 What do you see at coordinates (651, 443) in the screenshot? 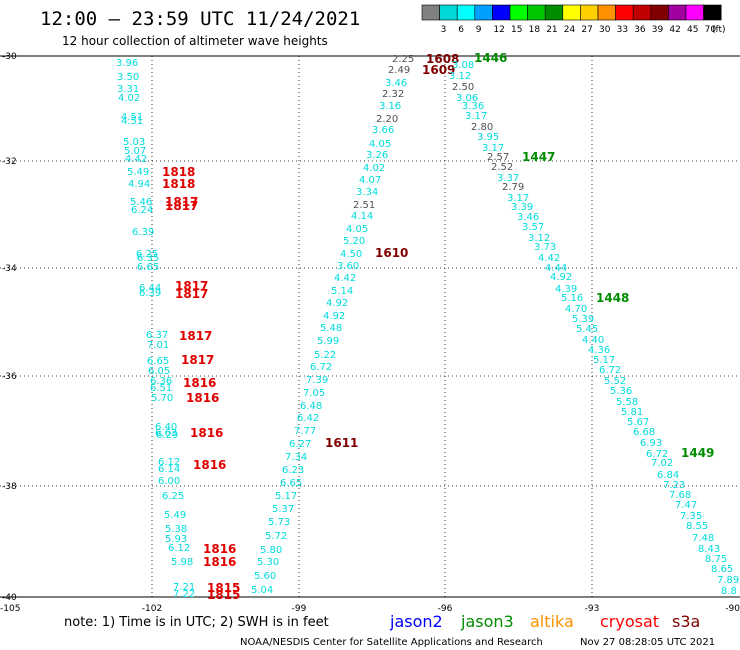
I see `swh-value: 6.93` at bounding box center [651, 443].